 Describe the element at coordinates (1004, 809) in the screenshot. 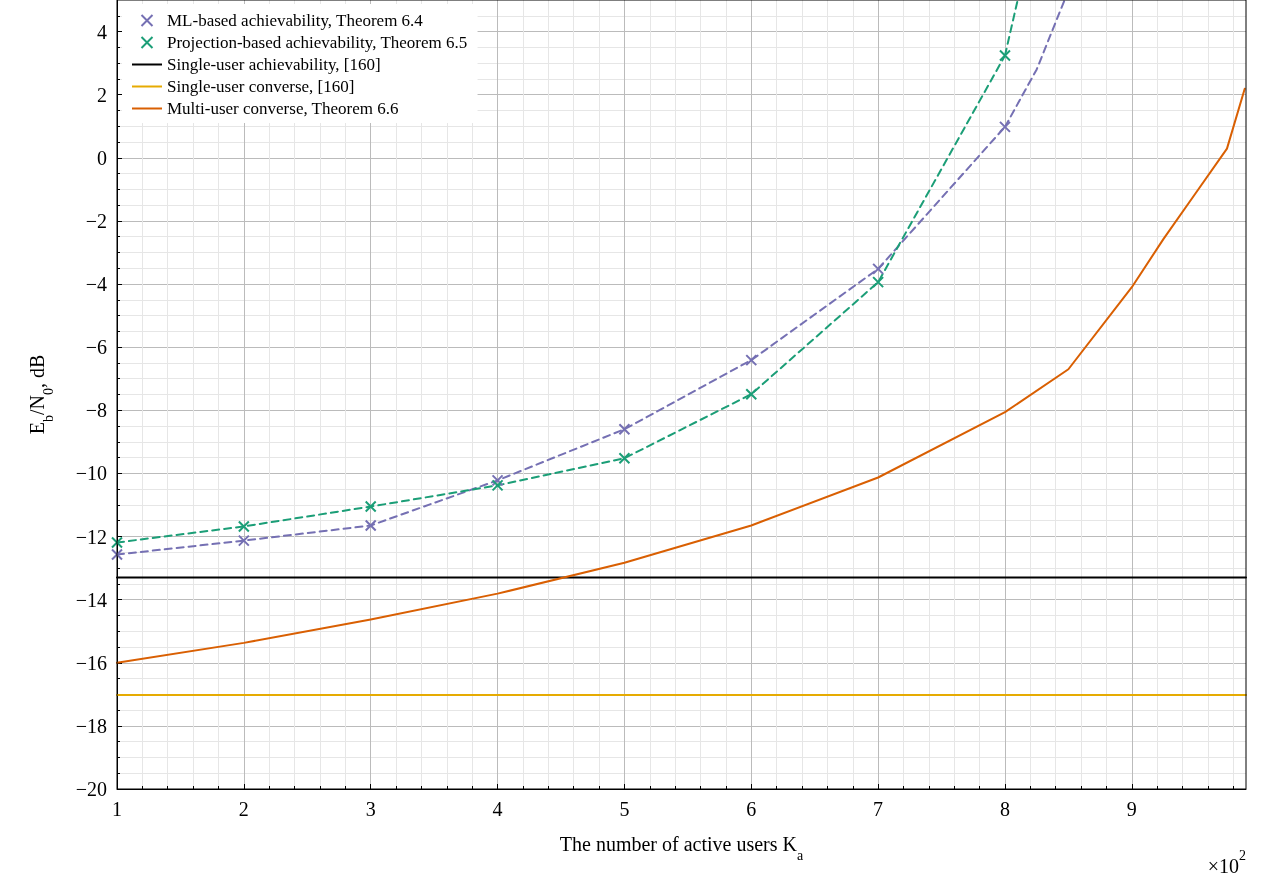

I see `x-tick-label: 8` at that location.